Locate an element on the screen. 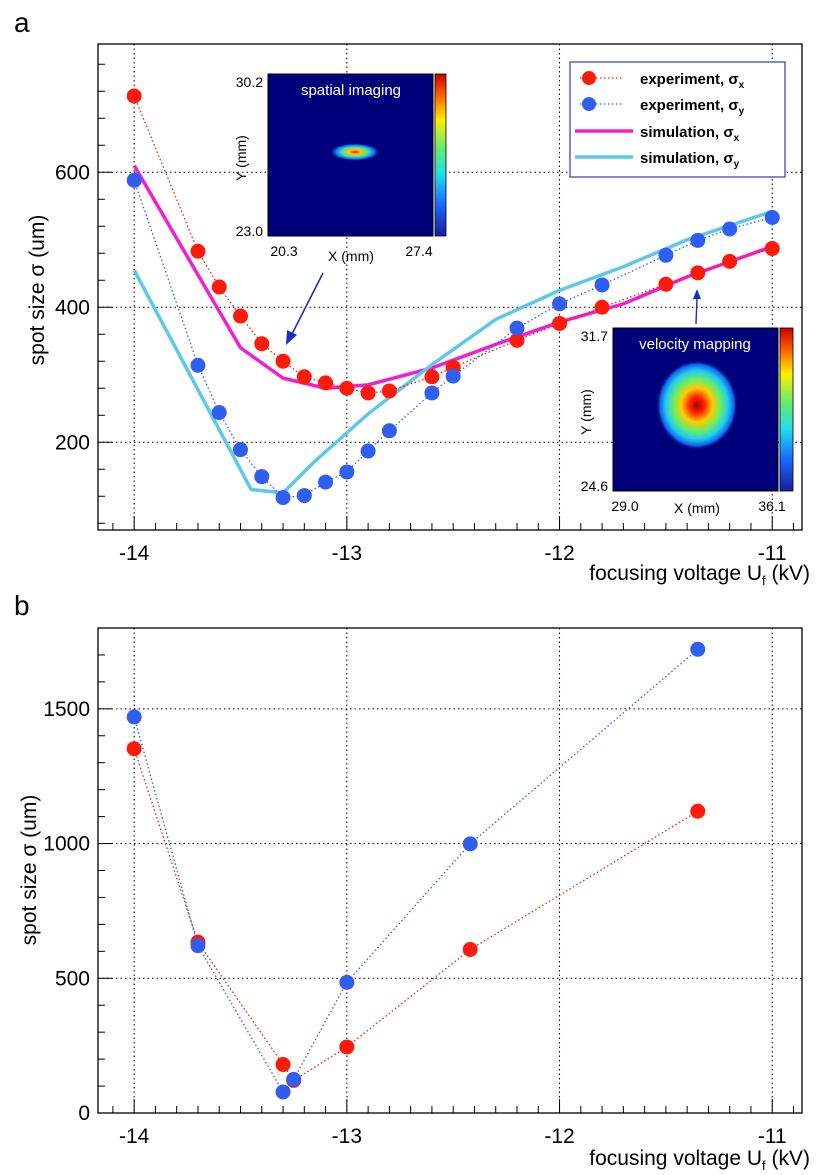  panel-b-ytick-label-500: 500 is located at coordinates (72, 978).